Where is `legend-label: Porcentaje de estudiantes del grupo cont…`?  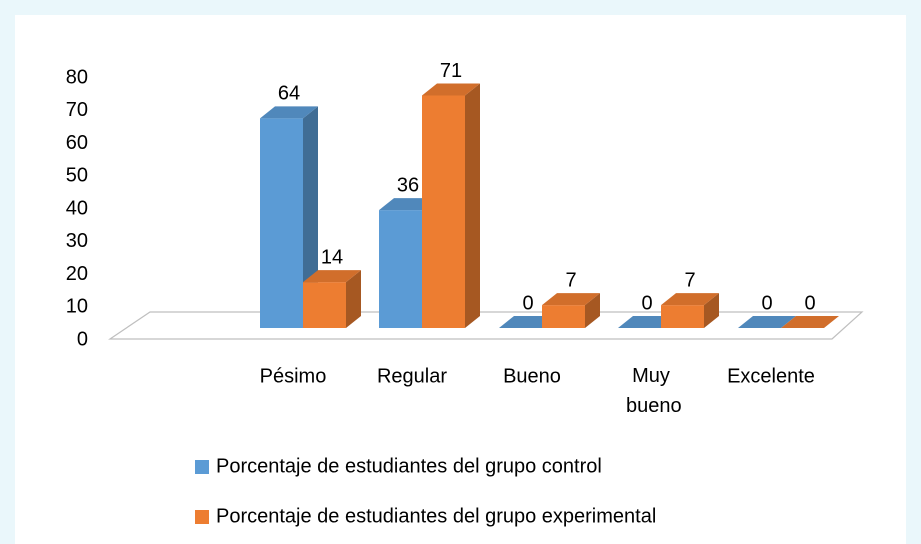
legend-label: Porcentaje de estudiantes del grupo cont… is located at coordinates (409, 466).